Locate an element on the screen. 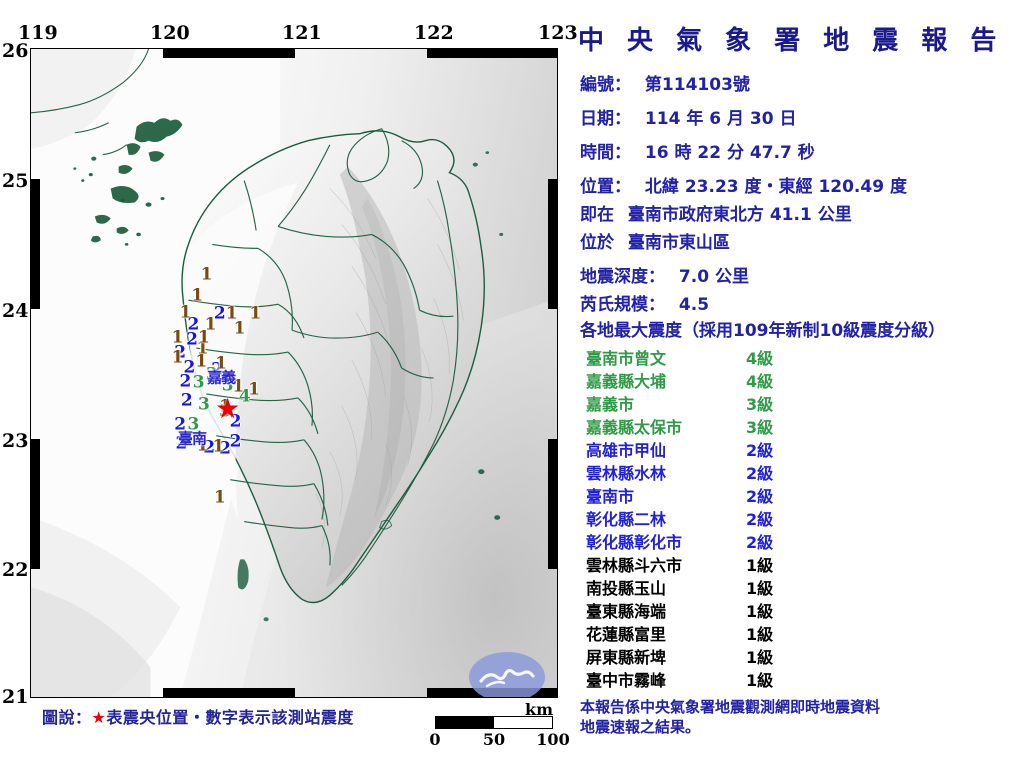 The image size is (1024, 768). cwa-wave-icon is located at coordinates (507, 678).